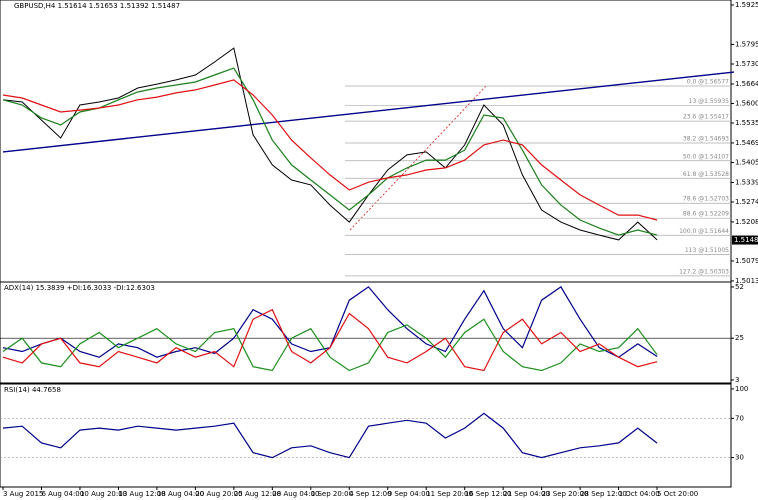 The image size is (758, 500). What do you see at coordinates (739, 458) in the screenshot?
I see `y-tick-label: 30` at bounding box center [739, 458].